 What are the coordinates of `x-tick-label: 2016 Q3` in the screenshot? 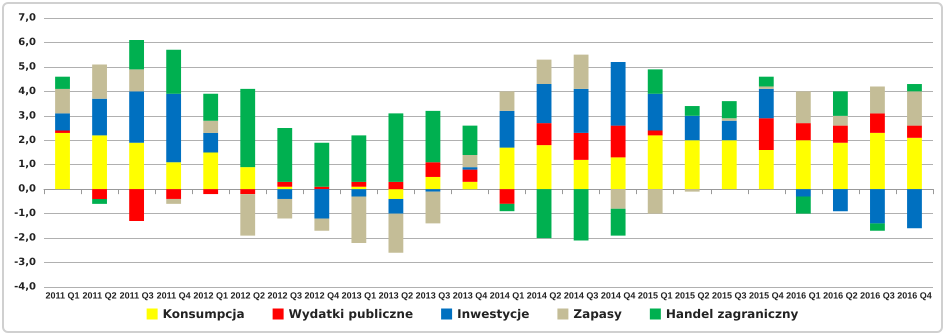 It's located at (877, 295).